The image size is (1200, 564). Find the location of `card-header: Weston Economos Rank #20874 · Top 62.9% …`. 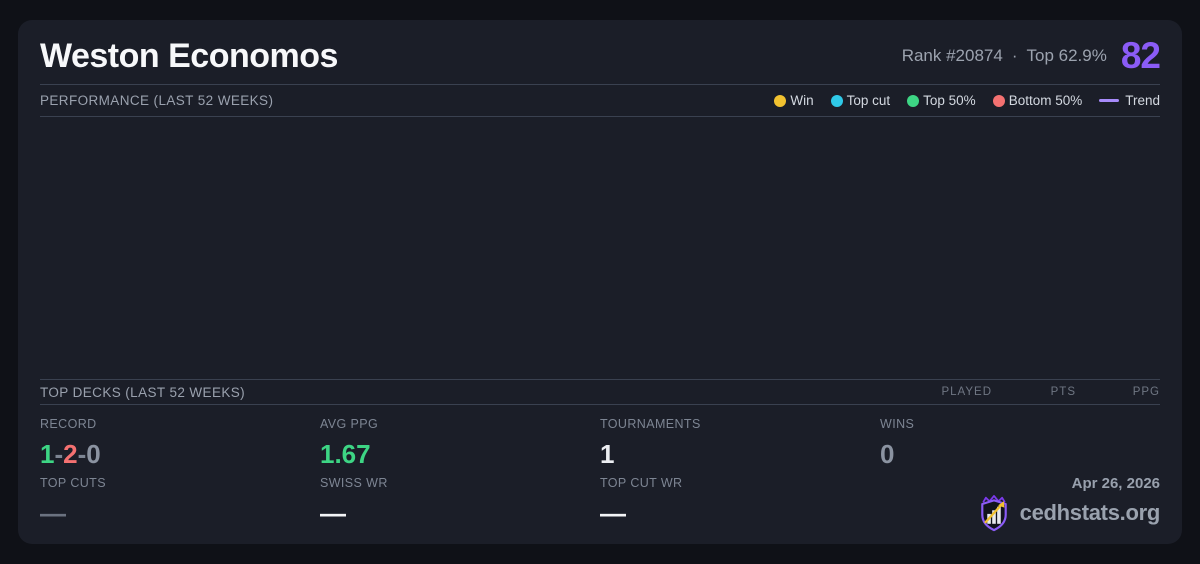

card-header: Weston Economos Rank #20874 · Top 62.9% … is located at coordinates (600, 52).